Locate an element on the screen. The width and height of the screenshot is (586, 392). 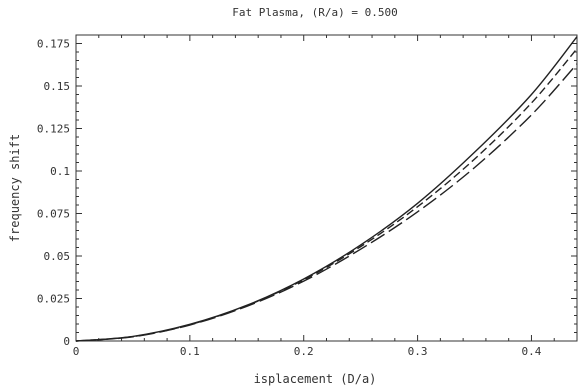
x-tick-label: 0.4 is located at coordinates (532, 351).